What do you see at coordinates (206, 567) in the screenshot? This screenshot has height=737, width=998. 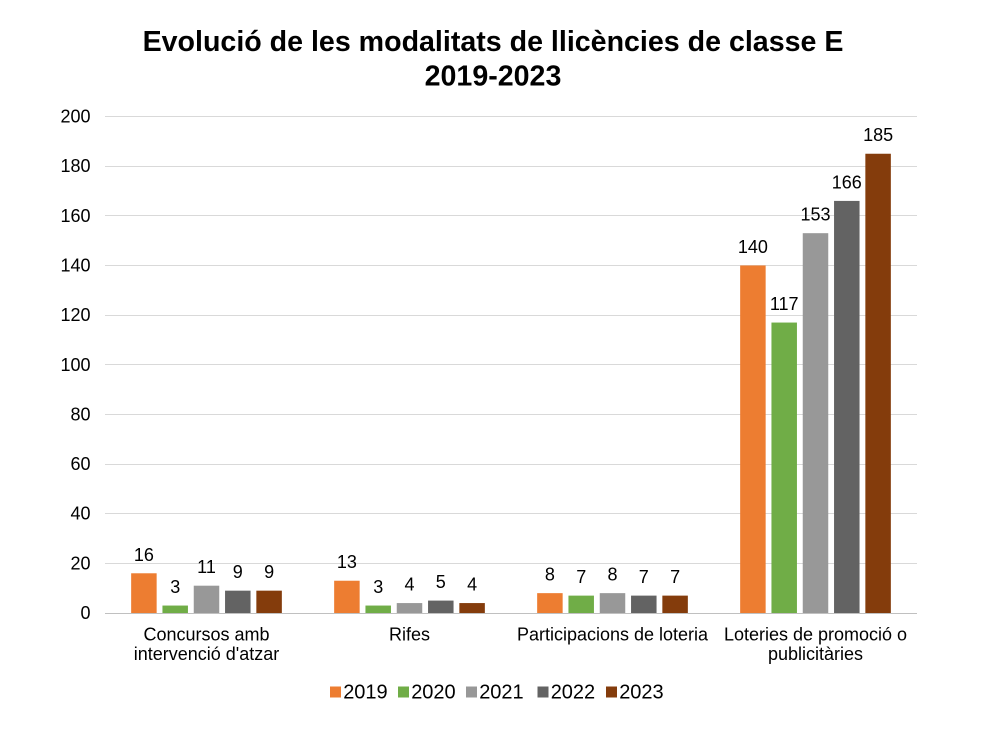 I see `svg-text: 11` at bounding box center [206, 567].